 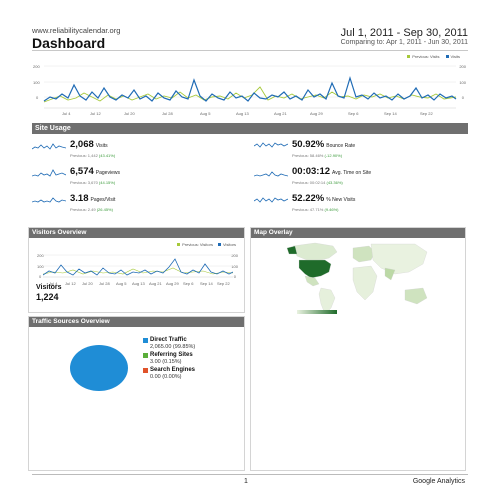 I want to click on metric-change: (-12.90%), so click(x=333, y=155).